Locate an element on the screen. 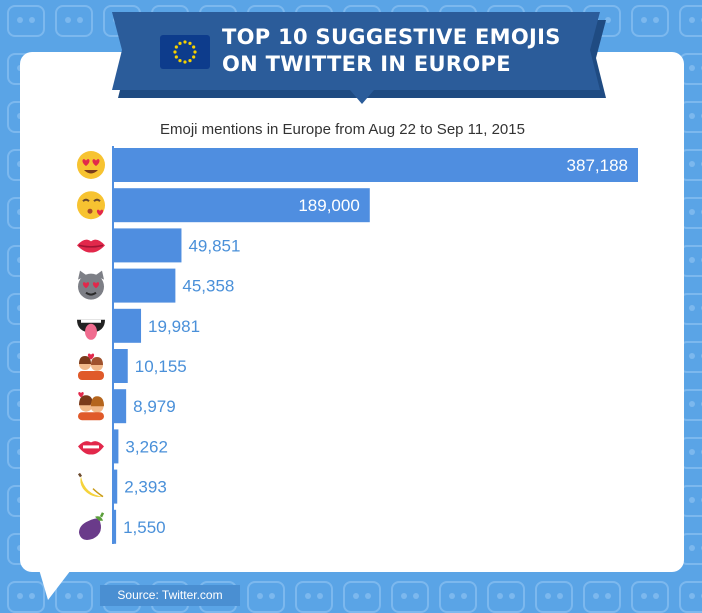  value-label: 49,851 is located at coordinates (214, 245).